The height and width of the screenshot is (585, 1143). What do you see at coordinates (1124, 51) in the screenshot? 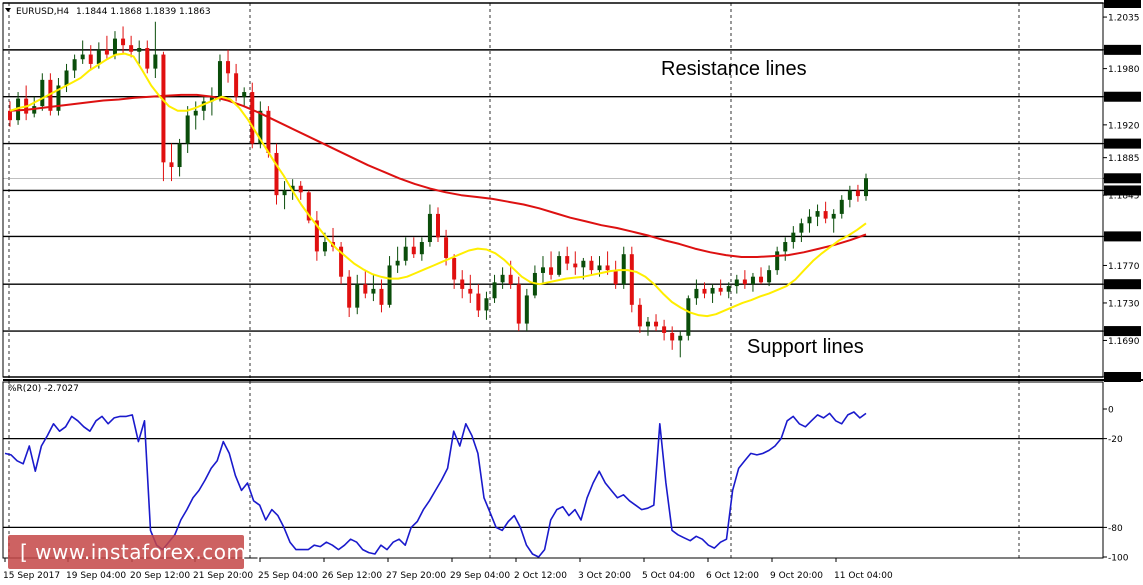
I see `price-label: 1.2000` at bounding box center [1124, 51].